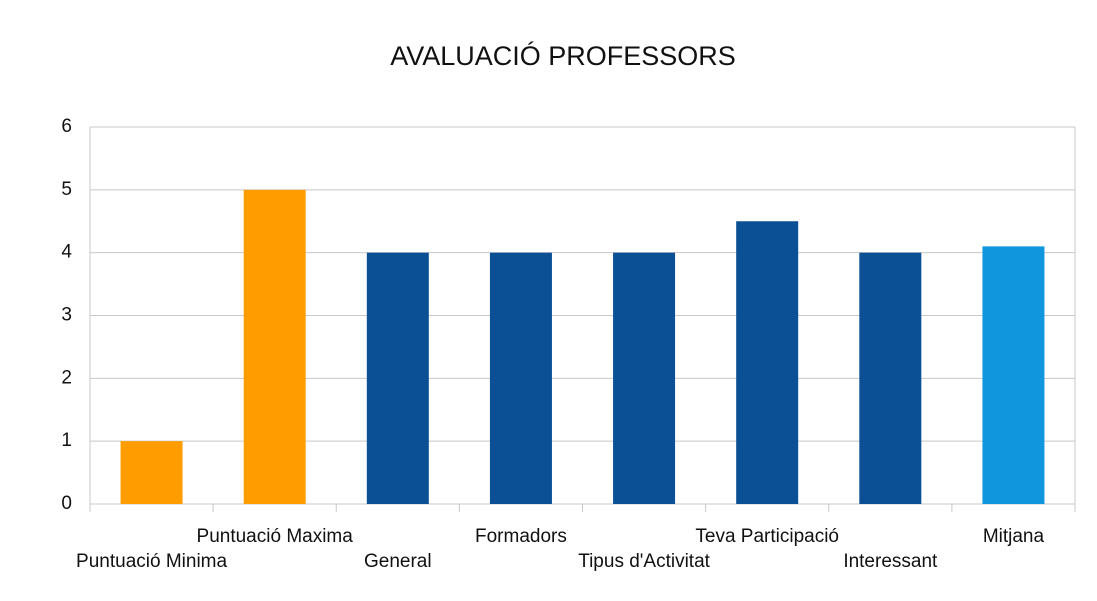  I want to click on y-tick-label: 2, so click(66, 377).